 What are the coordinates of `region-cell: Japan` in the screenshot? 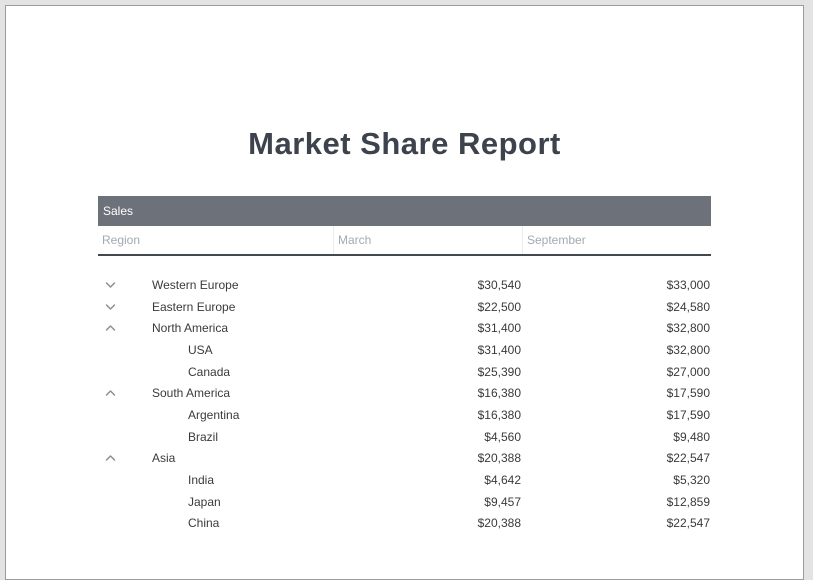 It's located at (215, 502).